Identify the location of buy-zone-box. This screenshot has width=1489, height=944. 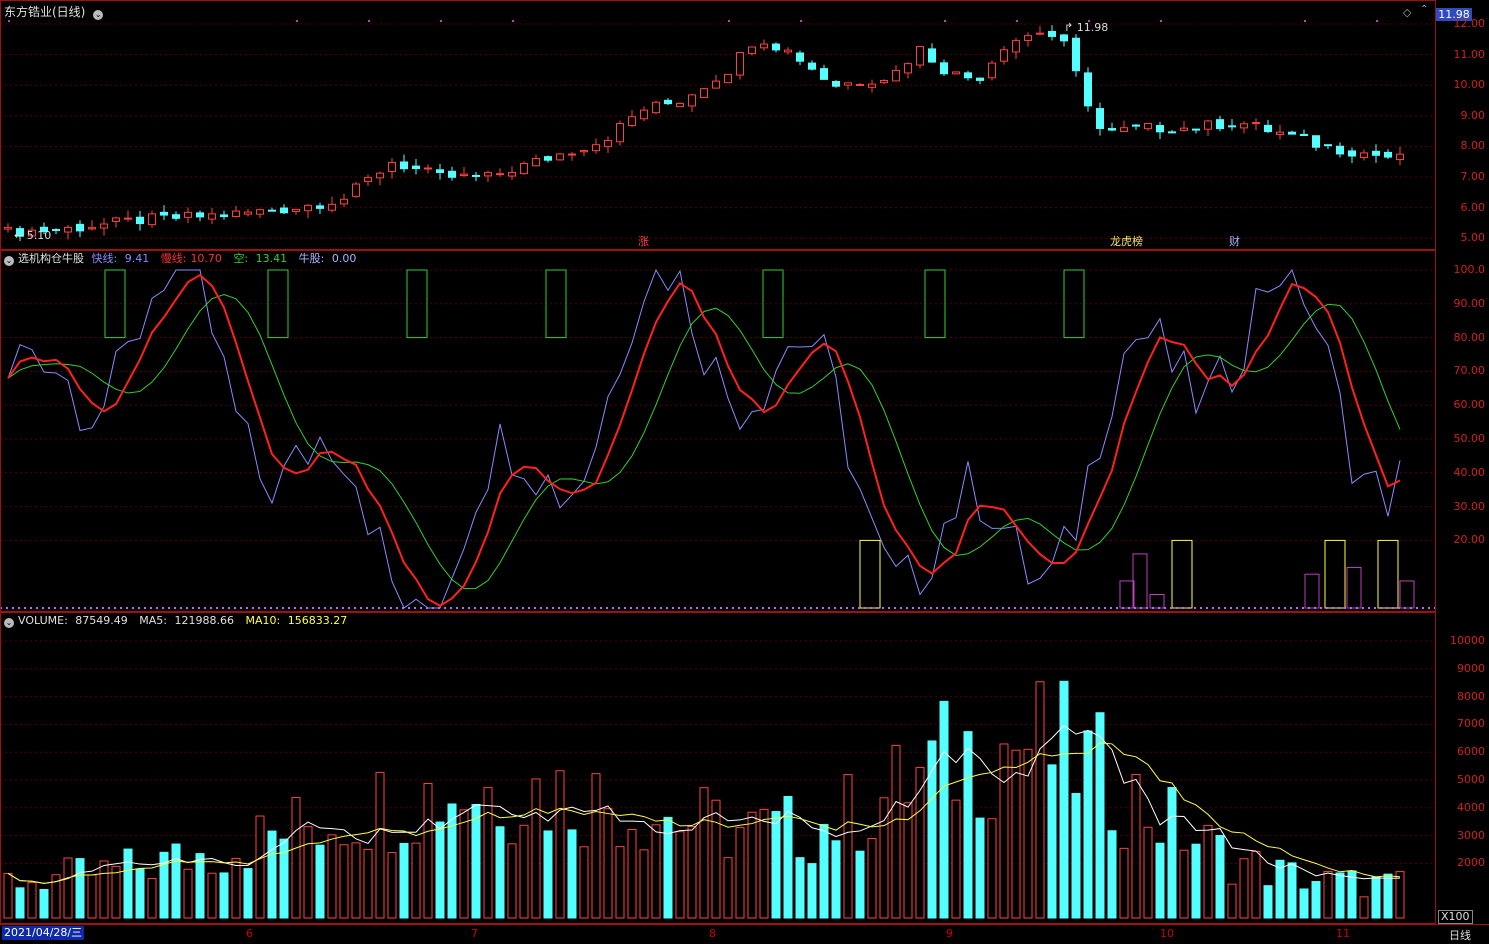
(1335, 574).